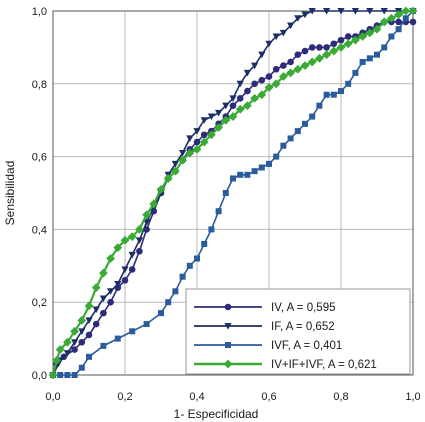 This screenshot has height=422, width=425. Describe the element at coordinates (196, 397) in the screenshot. I see `x-tick-label: 0,4` at that location.